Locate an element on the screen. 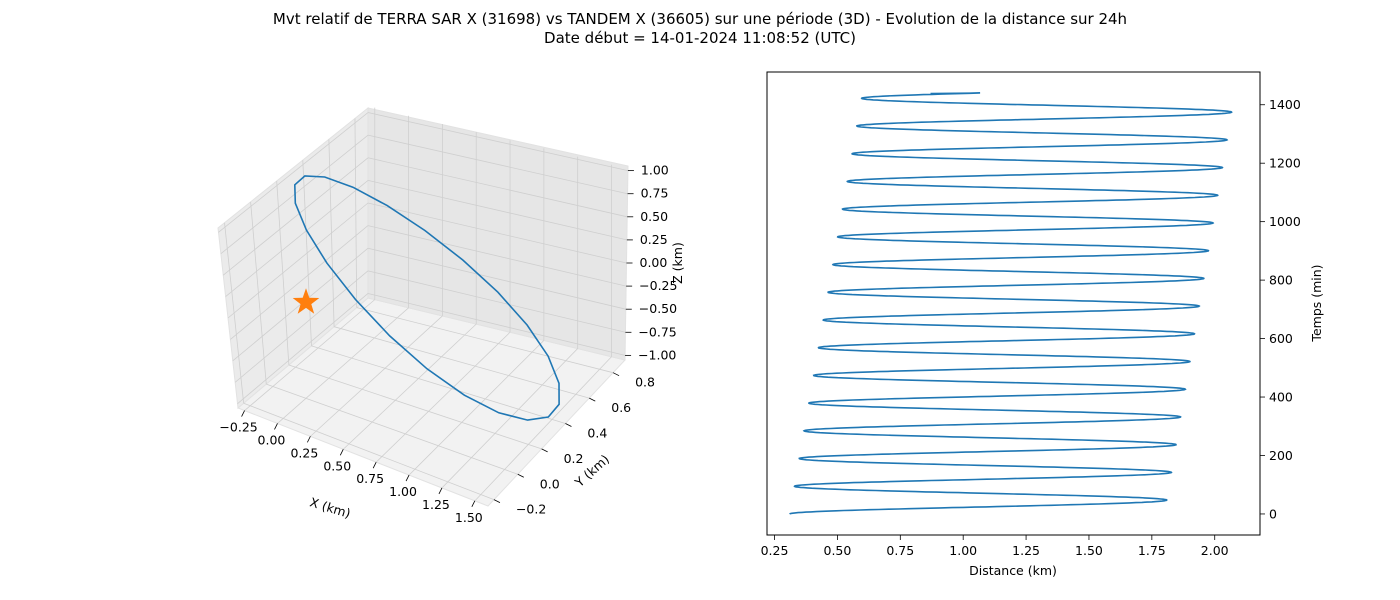 This screenshot has width=1400, height=600. y-tick-label-3d: 0.2 is located at coordinates (574, 458).